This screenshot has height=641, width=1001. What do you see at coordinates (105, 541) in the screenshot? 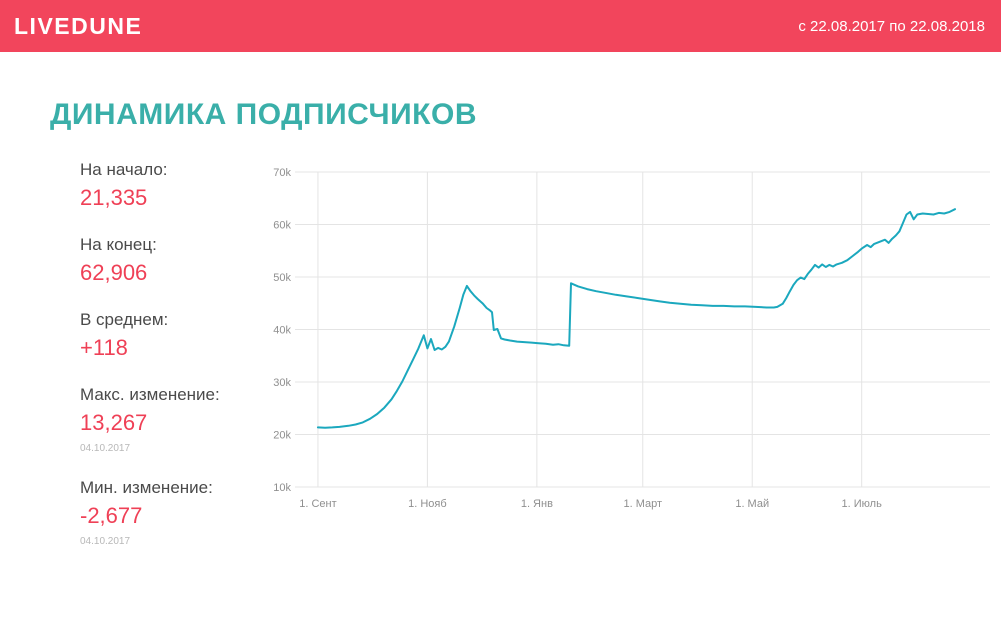
I see `stat-min-change-date: 04.10.2017` at bounding box center [105, 541].